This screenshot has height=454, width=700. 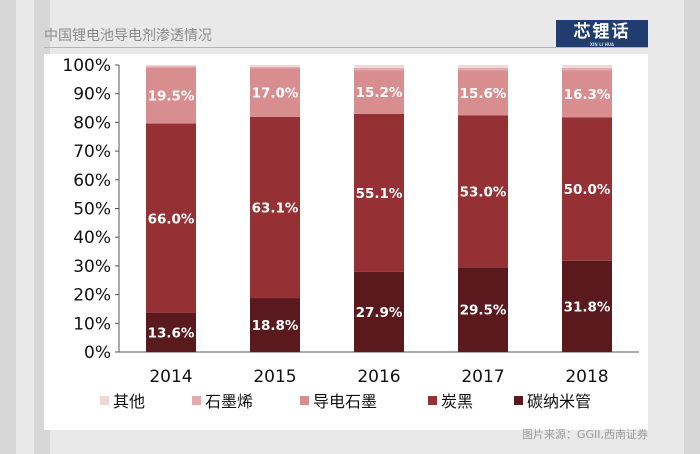 What do you see at coordinates (92, 267) in the screenshot?
I see `y-tick-label: 30%` at bounding box center [92, 267].